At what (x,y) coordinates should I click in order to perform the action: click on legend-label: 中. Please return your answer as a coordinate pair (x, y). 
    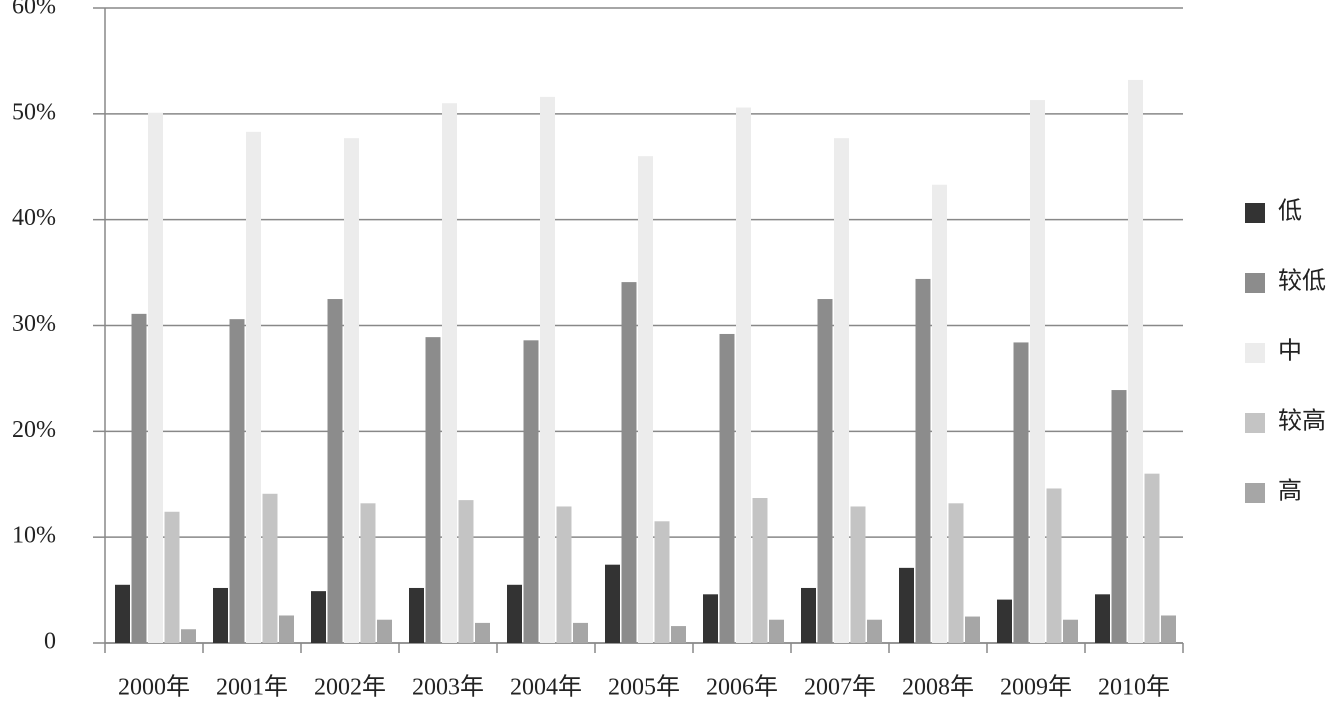
    Looking at the image, I should click on (1290, 351).